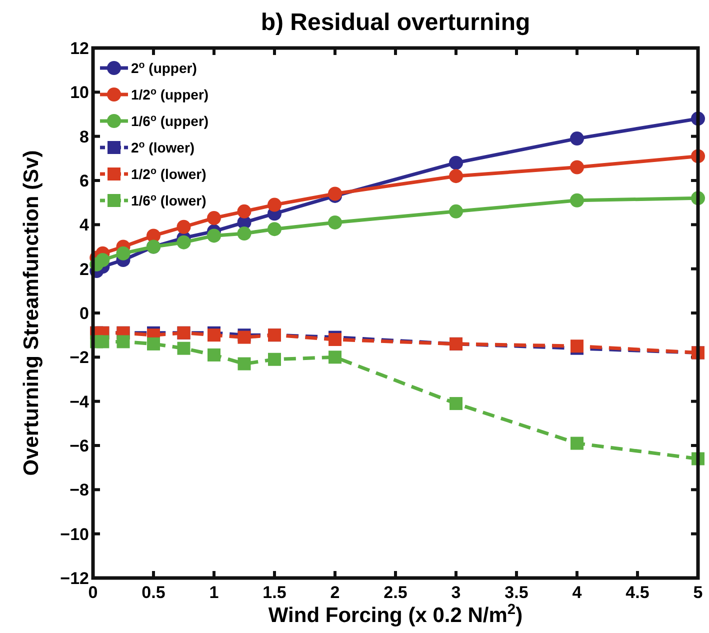 This screenshot has width=709, height=633. I want to click on y-tick-label: −12, so click(74, 578).